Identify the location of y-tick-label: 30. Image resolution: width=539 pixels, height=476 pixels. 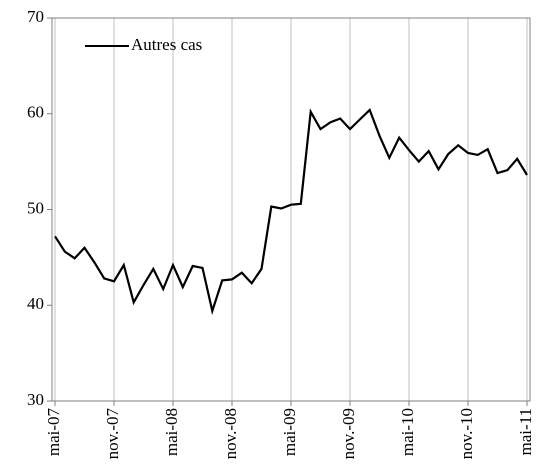
(35, 399).